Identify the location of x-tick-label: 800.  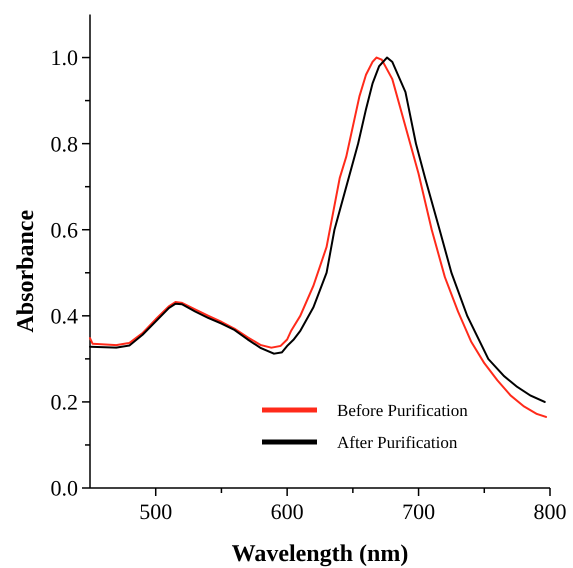
(550, 511).